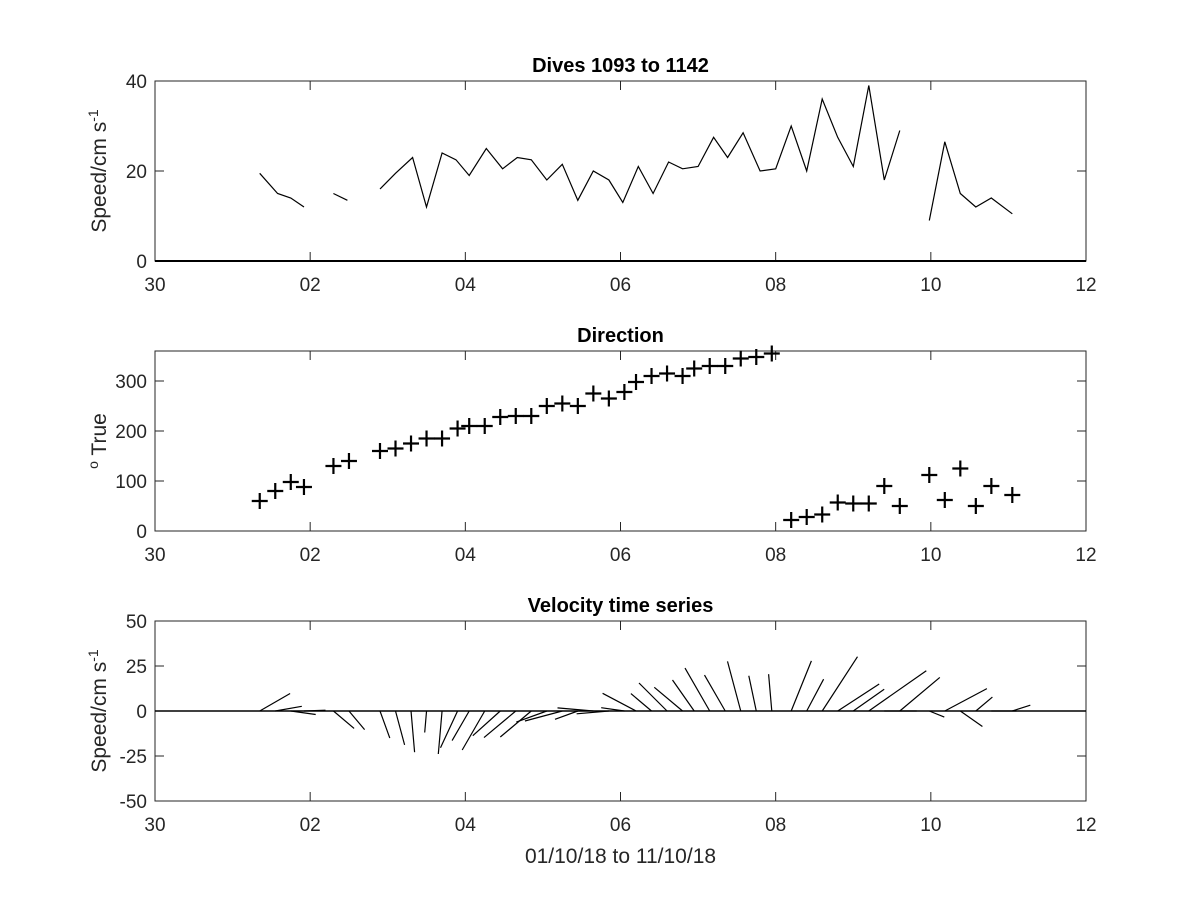  I want to click on panel-direction-xtick-label: 10, so click(930, 555).